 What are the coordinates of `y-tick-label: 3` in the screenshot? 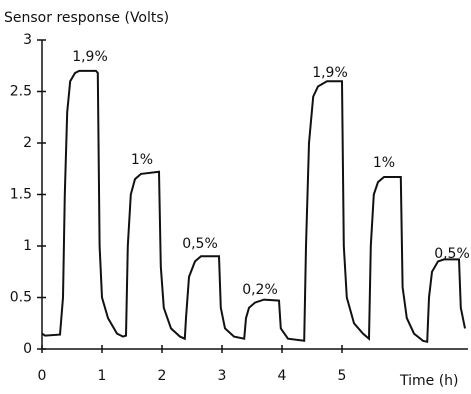 It's located at (27, 40).